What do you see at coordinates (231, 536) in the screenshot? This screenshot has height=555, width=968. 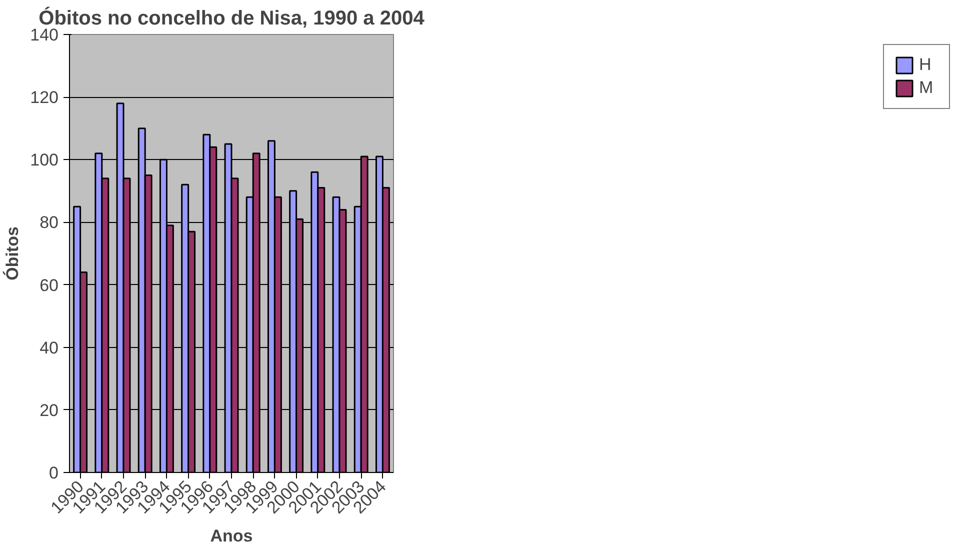 I see `x-axis-title: Anos` at bounding box center [231, 536].